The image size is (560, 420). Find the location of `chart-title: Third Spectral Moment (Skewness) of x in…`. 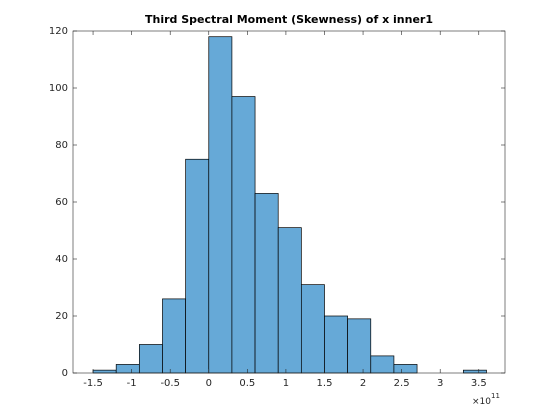

chart-title: Third Spectral Moment (Skewness) of x in… is located at coordinates (289, 19).